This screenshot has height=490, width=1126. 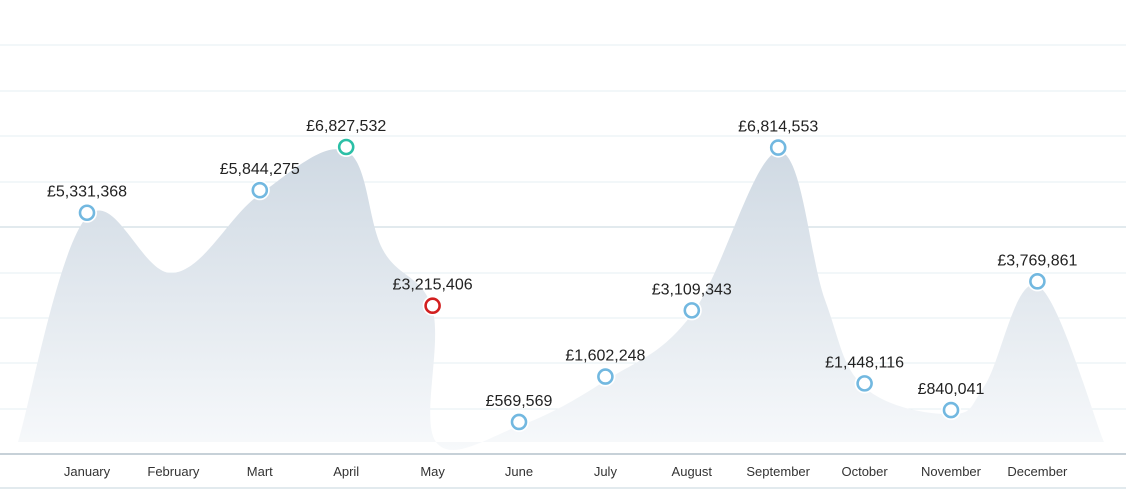 I want to click on x-tick-label: December, so click(x=1037, y=471).